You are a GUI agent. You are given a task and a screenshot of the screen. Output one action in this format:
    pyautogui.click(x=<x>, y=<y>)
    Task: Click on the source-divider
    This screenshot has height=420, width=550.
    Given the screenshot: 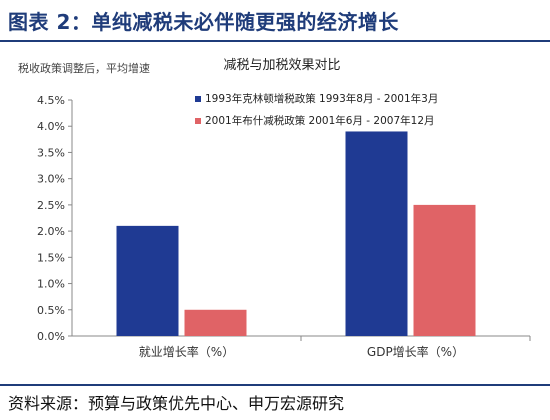 What is the action you would take?
    pyautogui.click(x=275, y=385)
    